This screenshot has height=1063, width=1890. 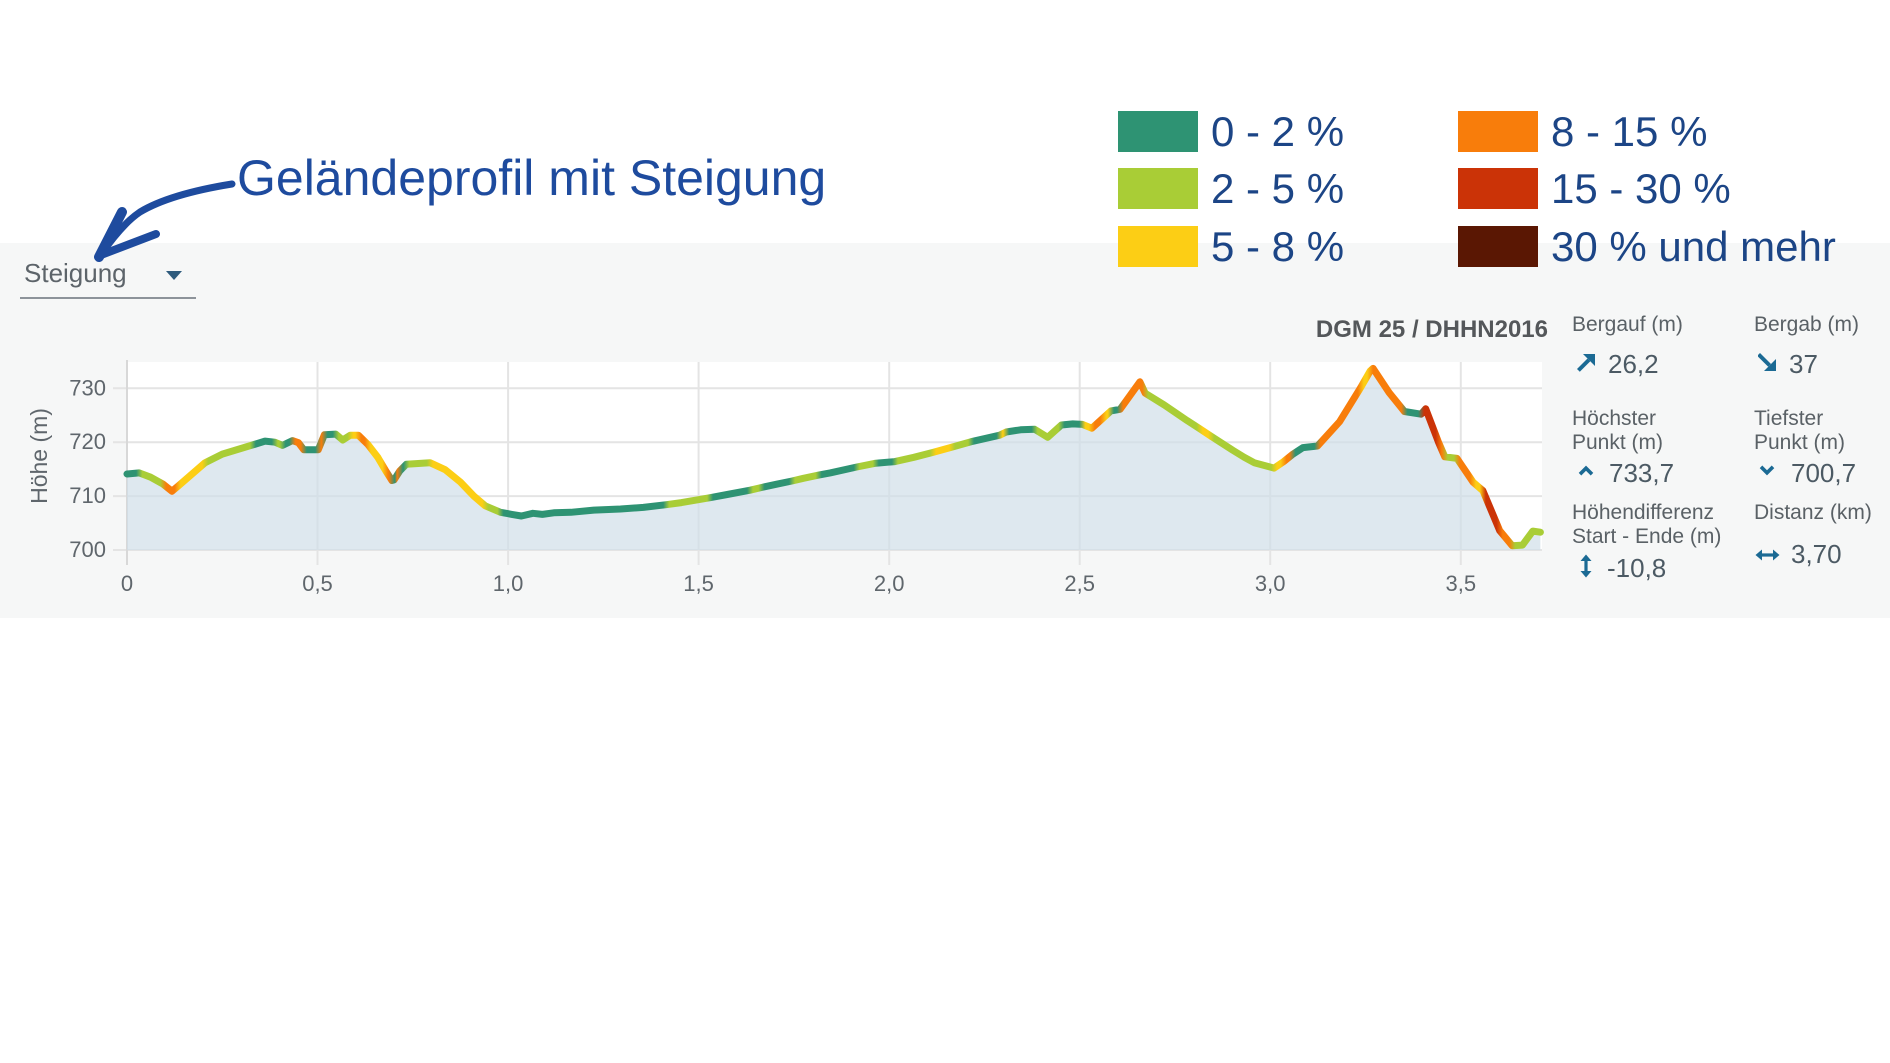 What do you see at coordinates (1079, 583) in the screenshot?
I see `svg-text: 2,5` at bounding box center [1079, 583].